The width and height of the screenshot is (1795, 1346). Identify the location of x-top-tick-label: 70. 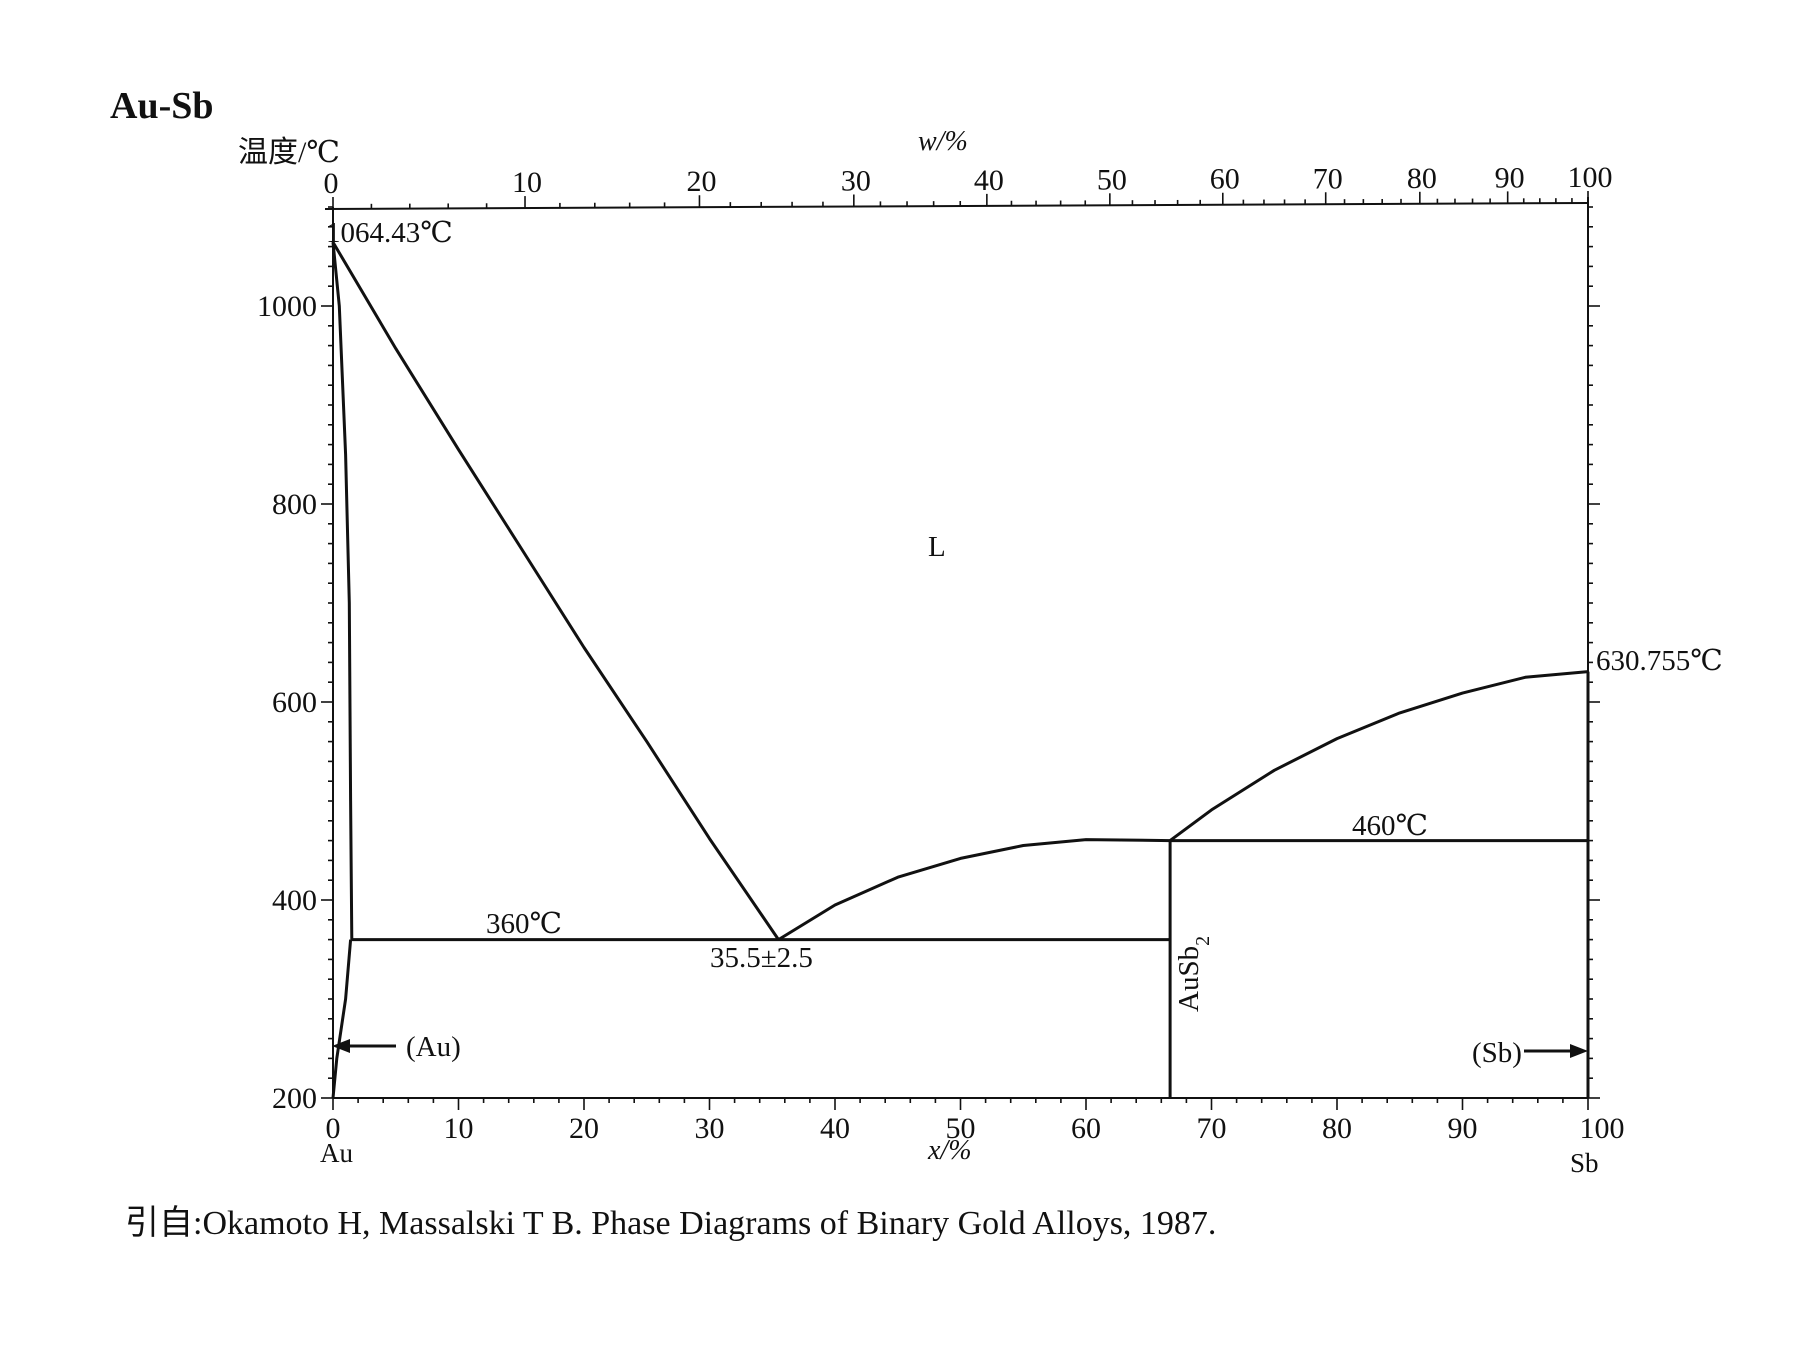
(1328, 178).